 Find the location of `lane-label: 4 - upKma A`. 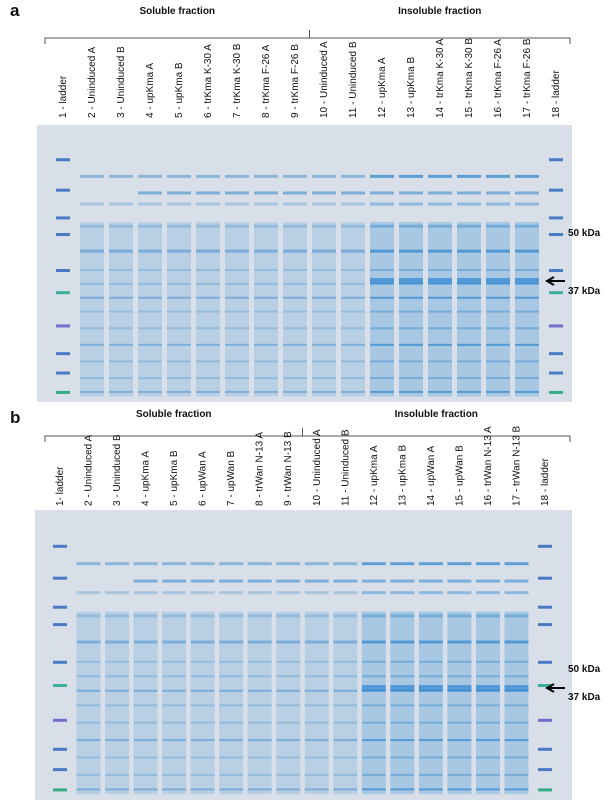

lane-label: 4 - upKma A is located at coordinates (150, 90).